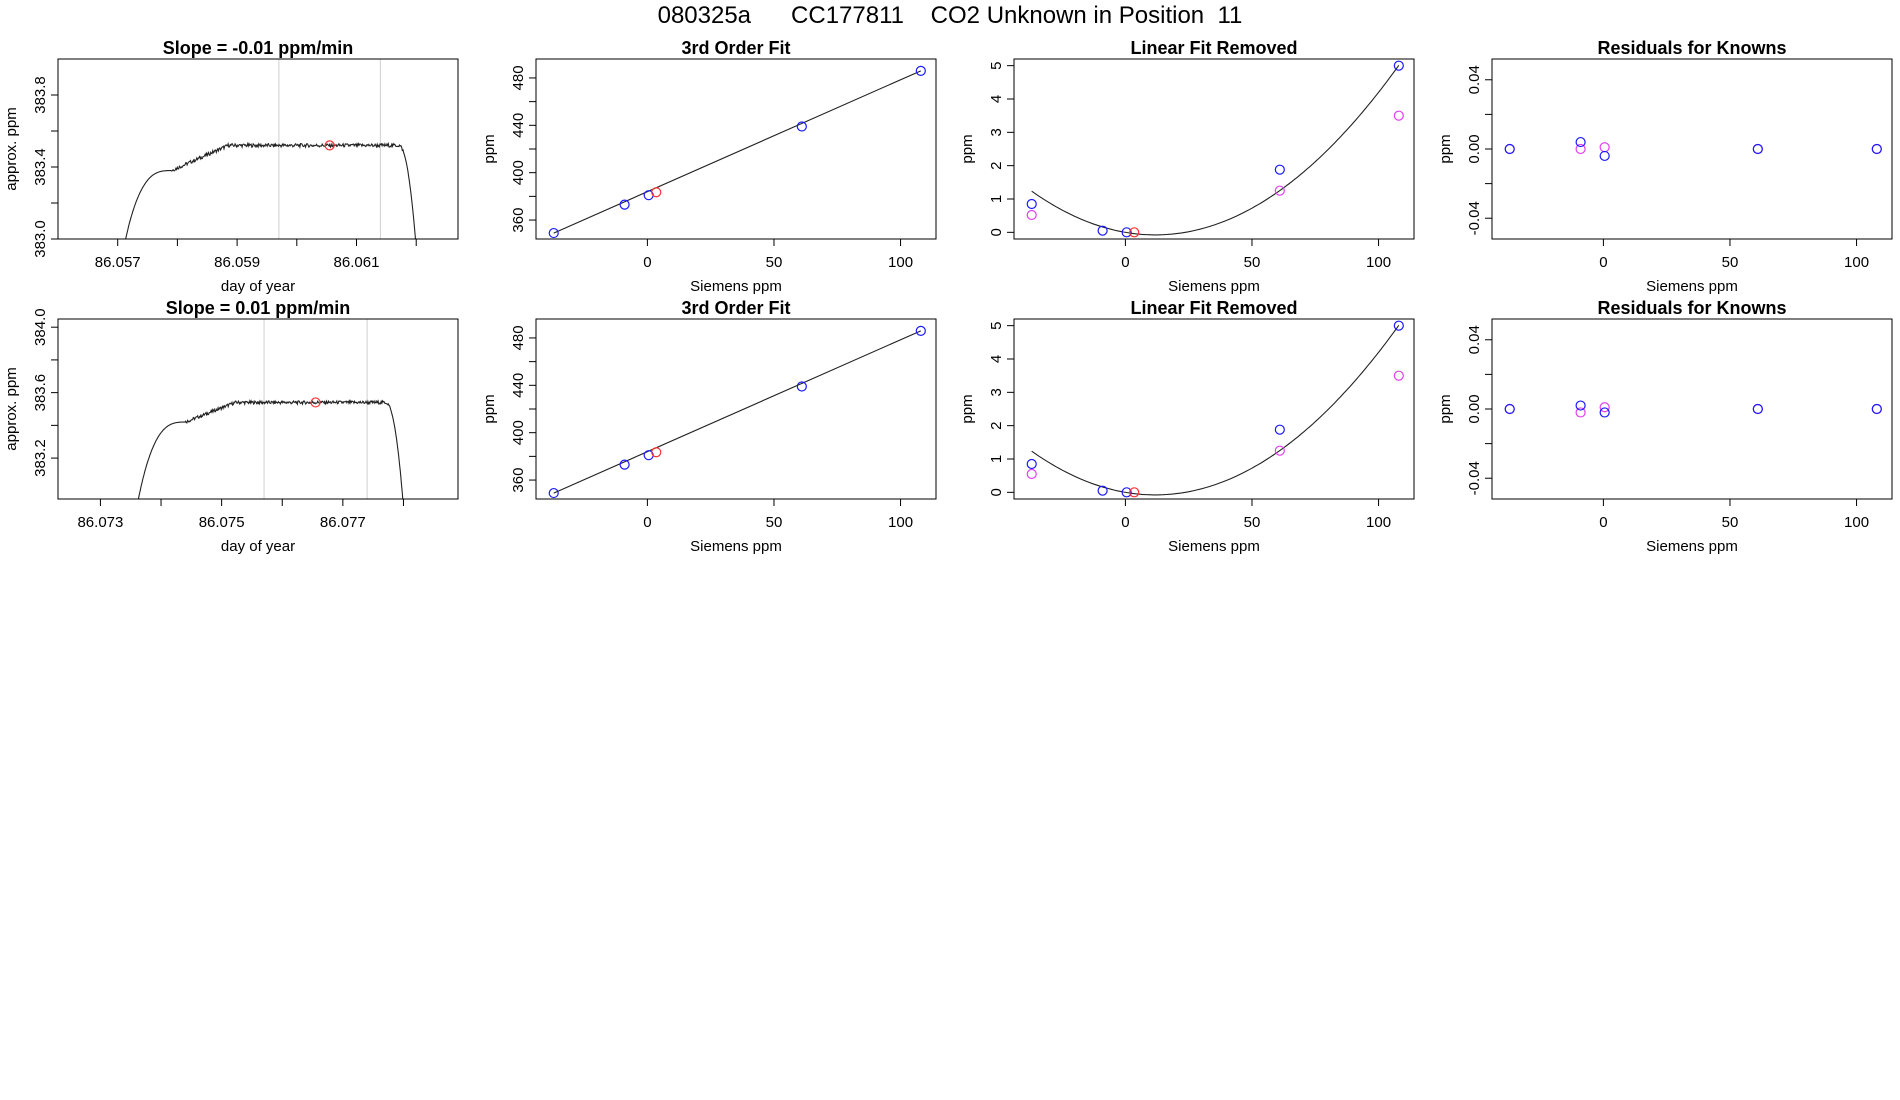 Image resolution: width=1900 pixels, height=1100 pixels. Describe the element at coordinates (1474, 148) in the screenshot. I see `y-tick-label: 0.00` at that location.